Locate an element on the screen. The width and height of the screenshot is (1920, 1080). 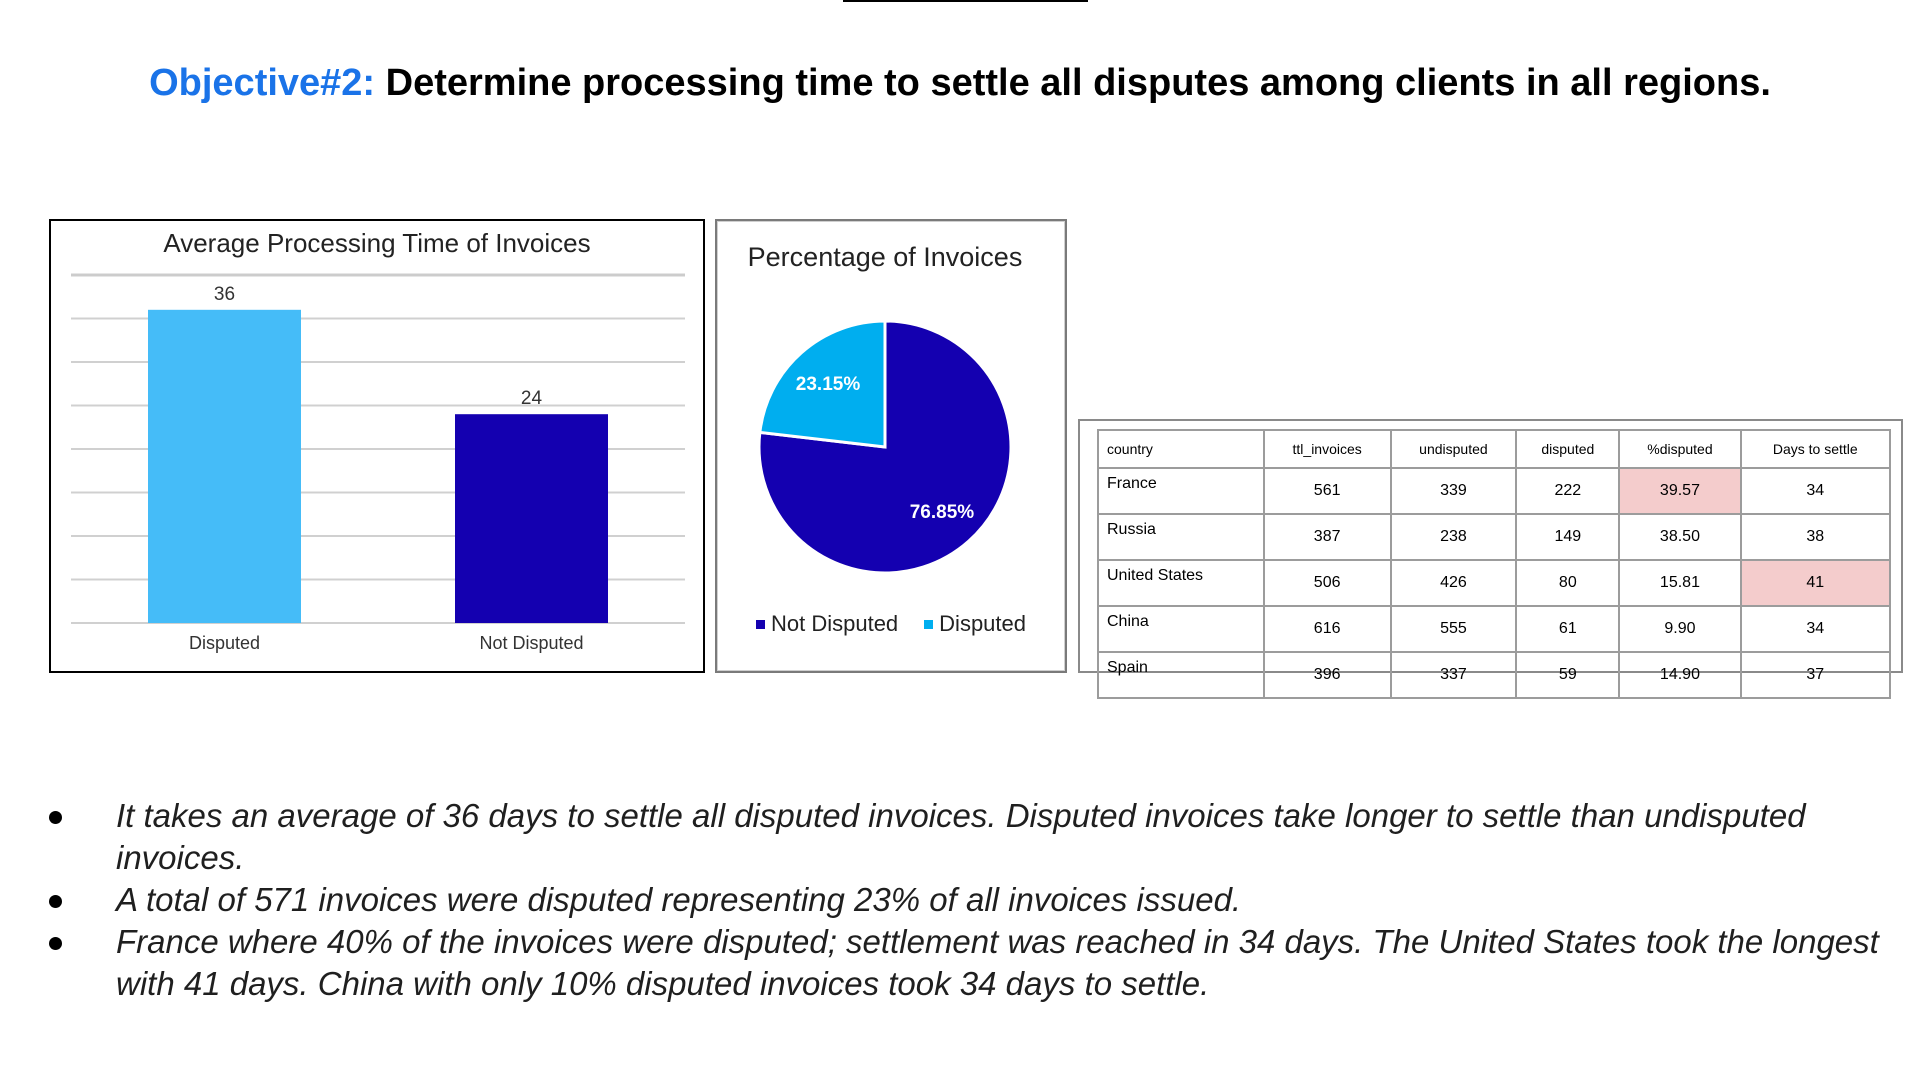
pie-slice-disputed is located at coordinates (822, 384).